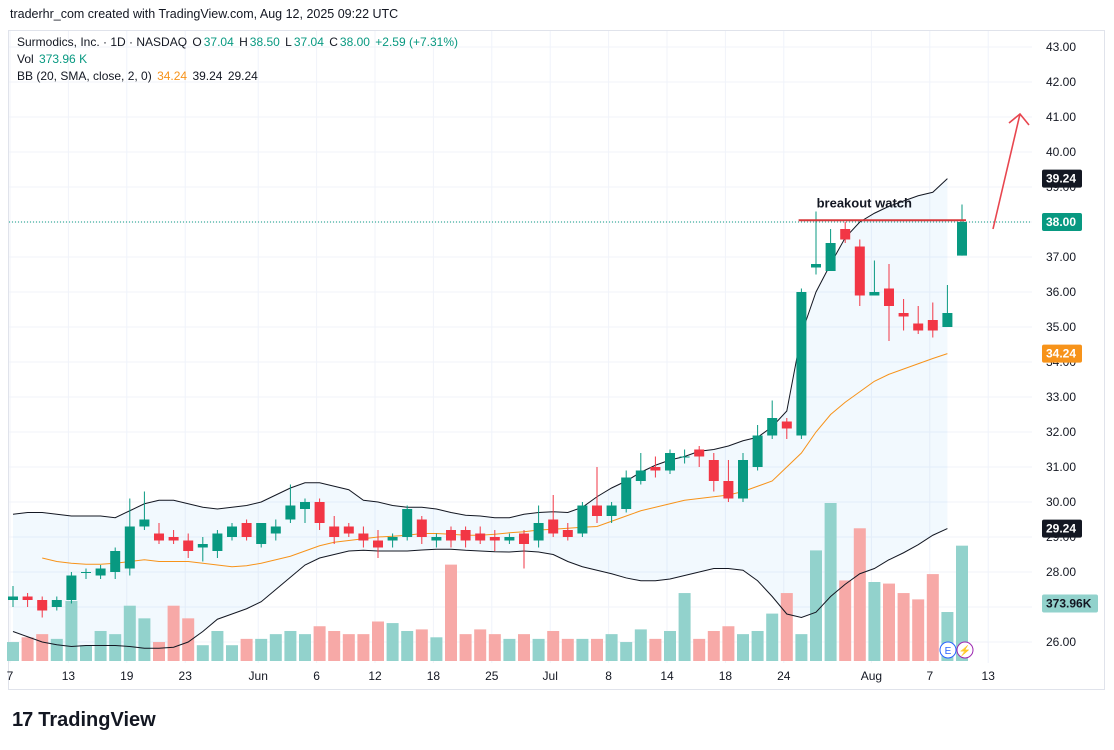 This screenshot has height=750, width=1114. Describe the element at coordinates (1061, 397) in the screenshot. I see `y-tick-label: 33.00` at that location.